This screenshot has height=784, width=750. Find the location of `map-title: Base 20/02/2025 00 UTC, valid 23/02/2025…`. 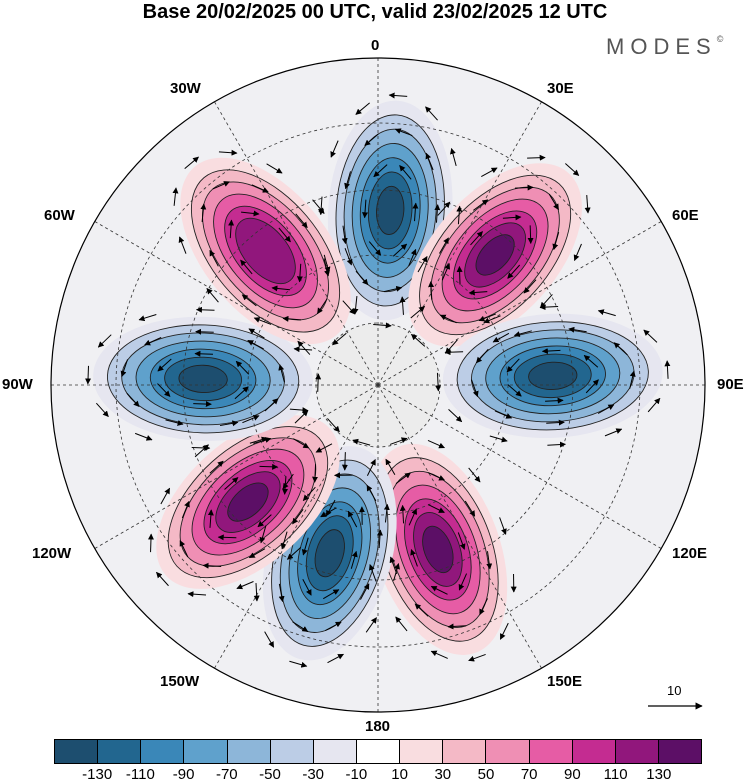

map-title: Base 20/02/2025 00 UTC, valid 23/02/2025… is located at coordinates (375, 12).